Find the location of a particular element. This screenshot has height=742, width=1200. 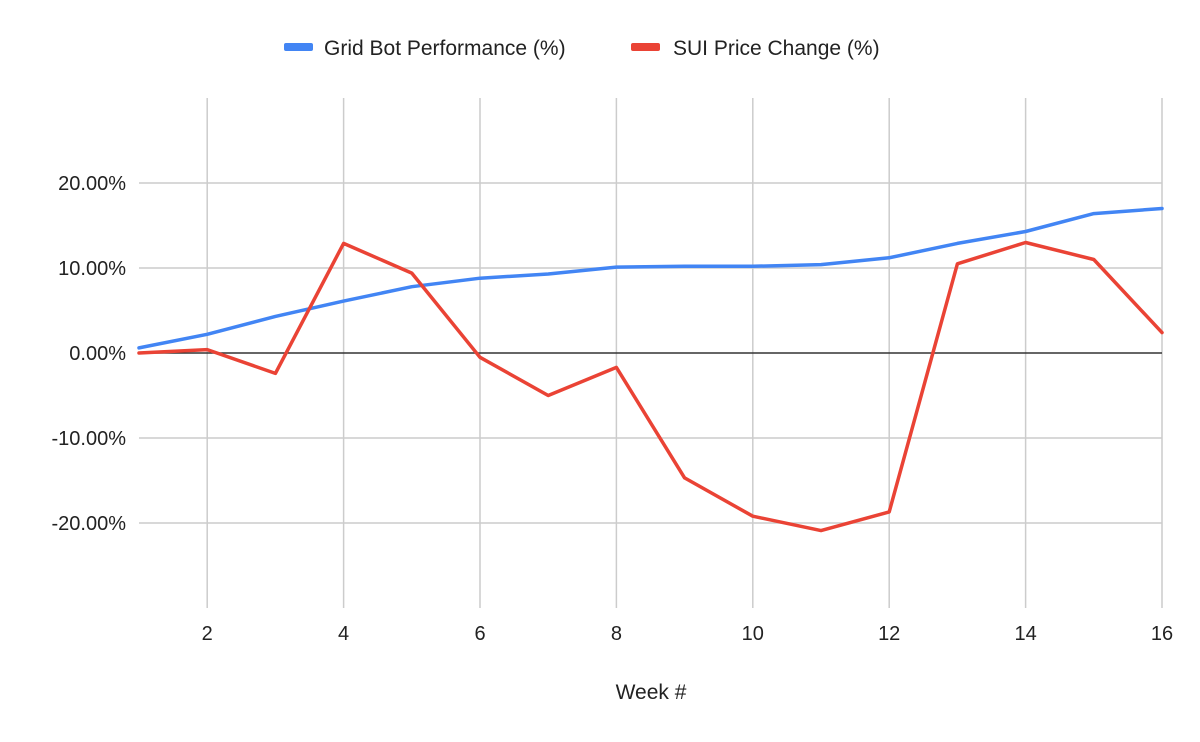

x-tick-label: 8 is located at coordinates (616, 634).